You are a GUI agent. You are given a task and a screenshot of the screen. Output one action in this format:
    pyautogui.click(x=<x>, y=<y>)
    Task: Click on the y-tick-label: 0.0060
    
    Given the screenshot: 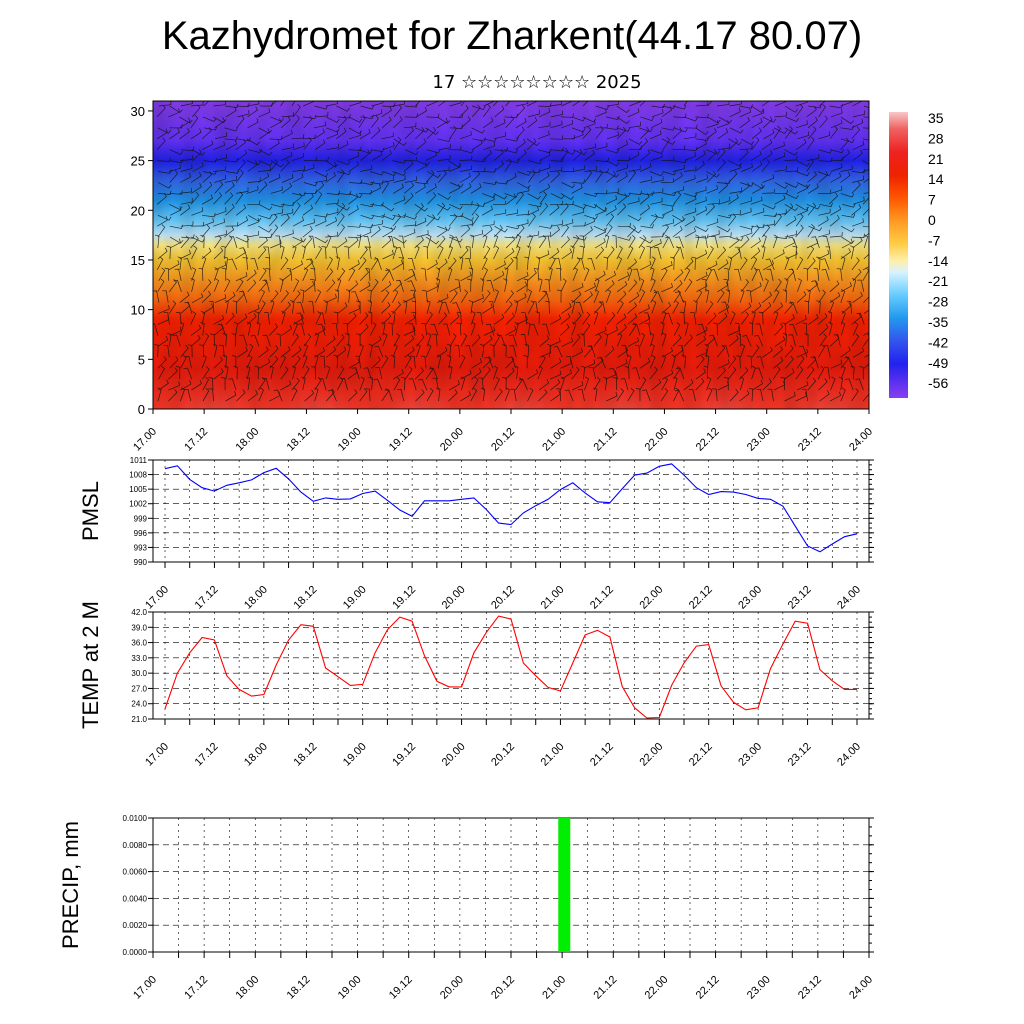 What is the action you would take?
    pyautogui.click(x=135, y=872)
    